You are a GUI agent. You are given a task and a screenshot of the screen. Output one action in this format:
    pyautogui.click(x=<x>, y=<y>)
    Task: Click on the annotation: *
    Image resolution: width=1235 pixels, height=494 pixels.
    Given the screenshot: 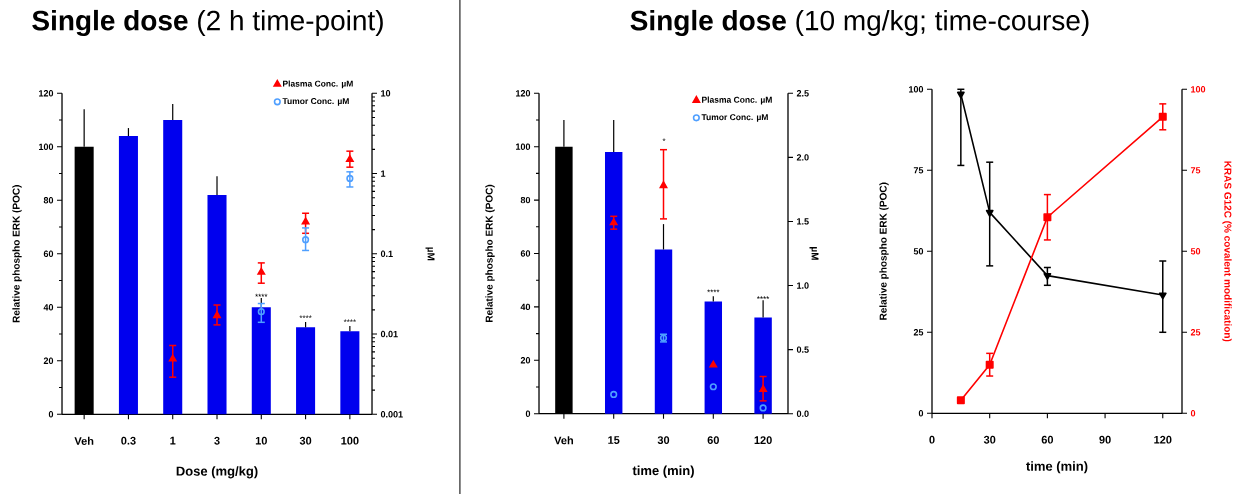 What is the action you would take?
    pyautogui.click(x=664, y=140)
    